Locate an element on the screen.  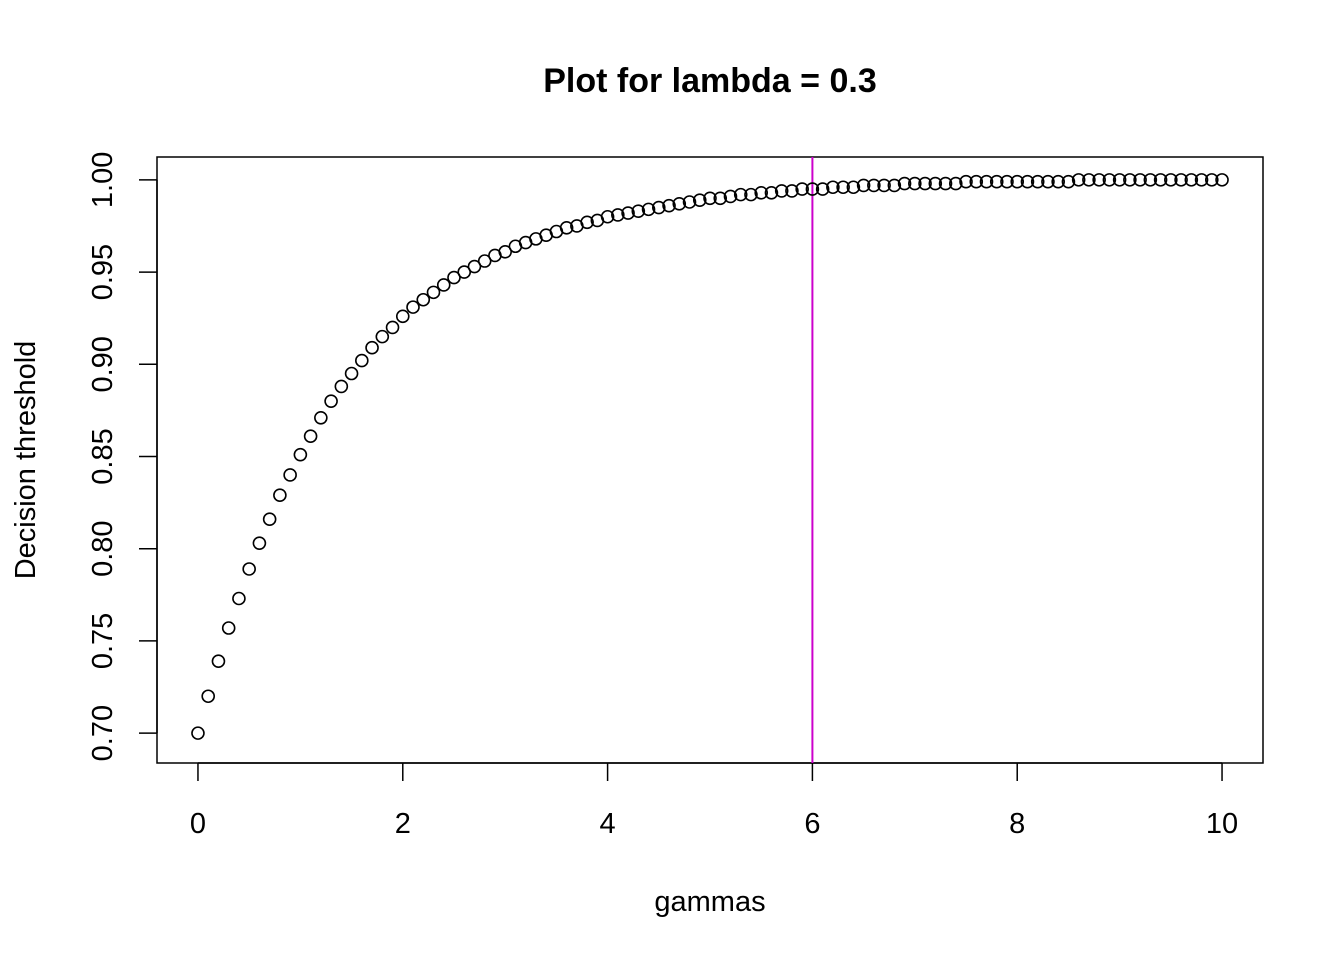
x-tick-label: 8 is located at coordinates (1017, 824).